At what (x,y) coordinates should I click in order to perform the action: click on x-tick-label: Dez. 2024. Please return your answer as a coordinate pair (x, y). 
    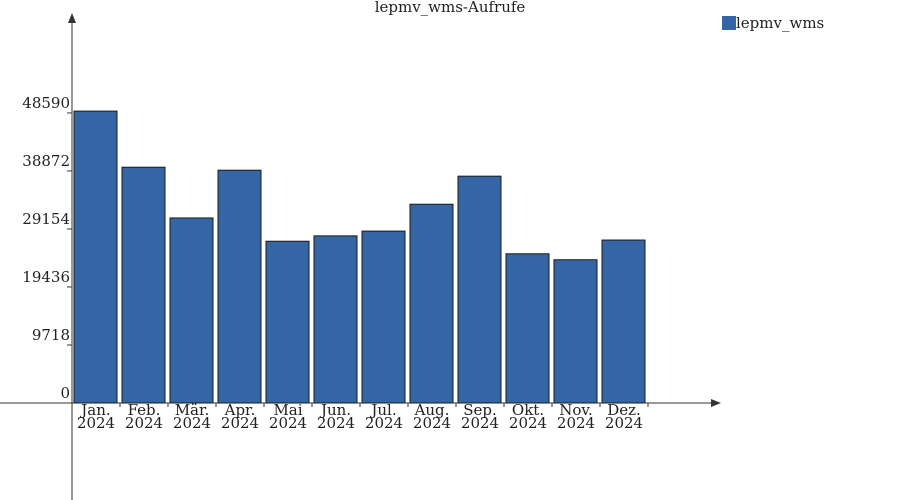
    Looking at the image, I should click on (624, 416).